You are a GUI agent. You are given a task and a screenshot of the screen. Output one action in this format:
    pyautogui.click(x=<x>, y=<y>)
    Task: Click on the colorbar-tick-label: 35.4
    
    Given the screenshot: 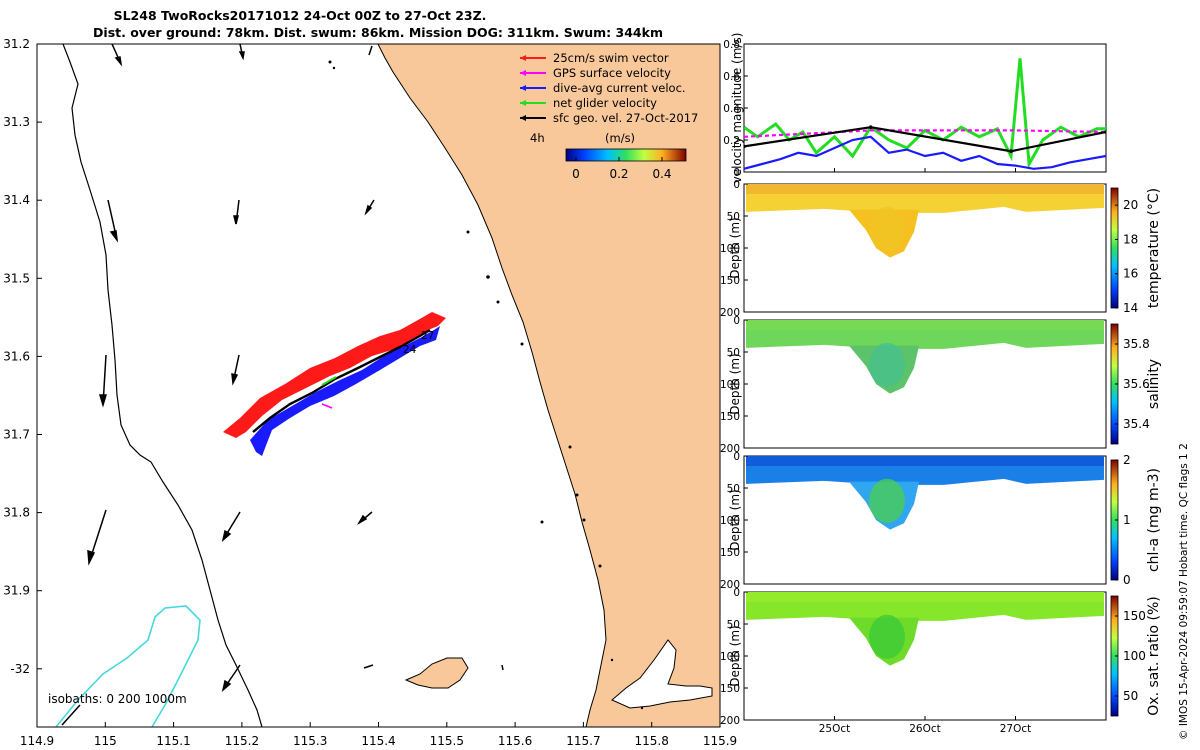 What is the action you would take?
    pyautogui.click(x=1136, y=424)
    